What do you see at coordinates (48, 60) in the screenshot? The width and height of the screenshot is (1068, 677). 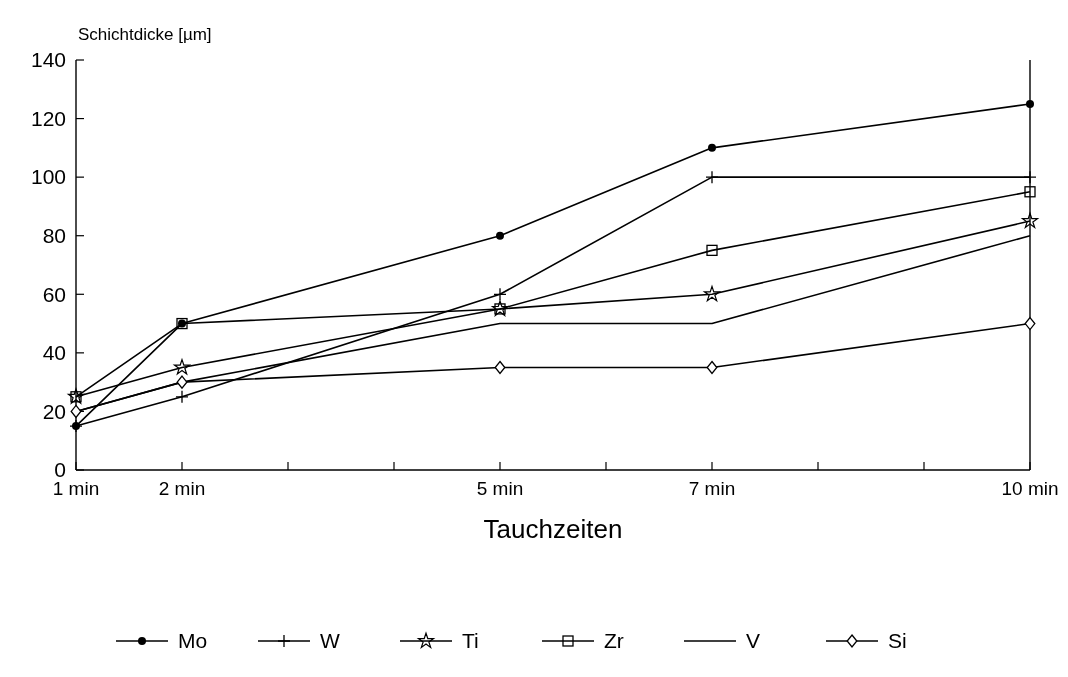 I see `y-tick-label: 140` at bounding box center [48, 60].